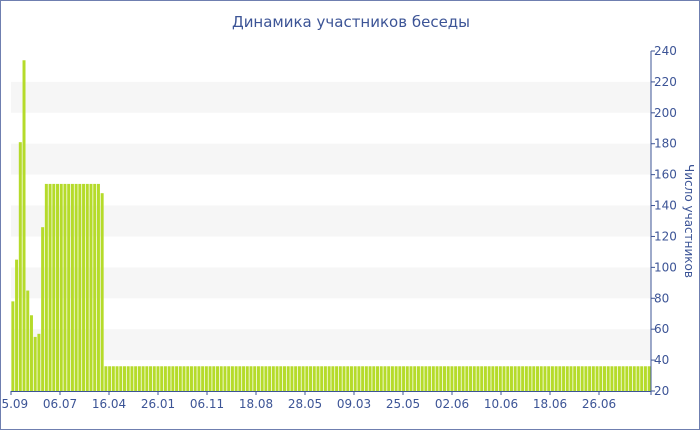 The image size is (700, 431). Describe the element at coordinates (403, 404) in the screenshot. I see `x-tick-label: 25.05` at that location.